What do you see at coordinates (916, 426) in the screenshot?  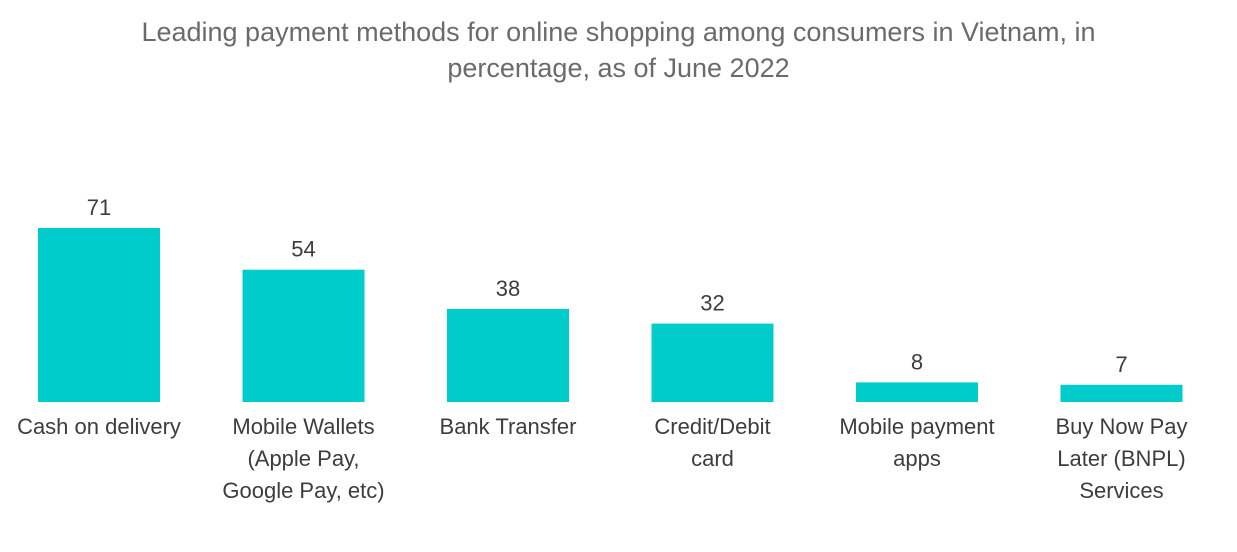 I see `category-label-4-line-0: Mobile payment` at bounding box center [916, 426].